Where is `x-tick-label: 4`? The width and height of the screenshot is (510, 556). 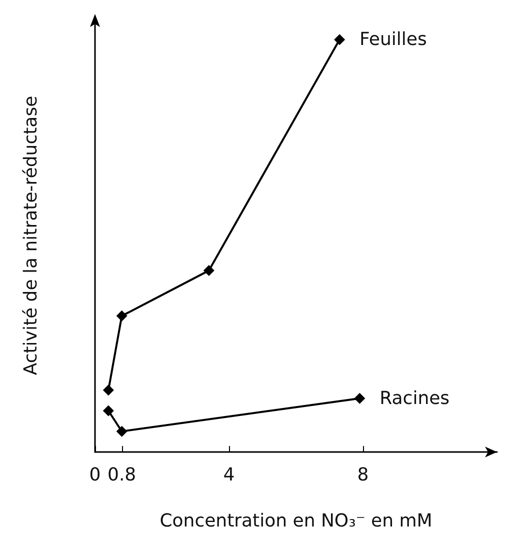 x-tick-label: 4 is located at coordinates (229, 475).